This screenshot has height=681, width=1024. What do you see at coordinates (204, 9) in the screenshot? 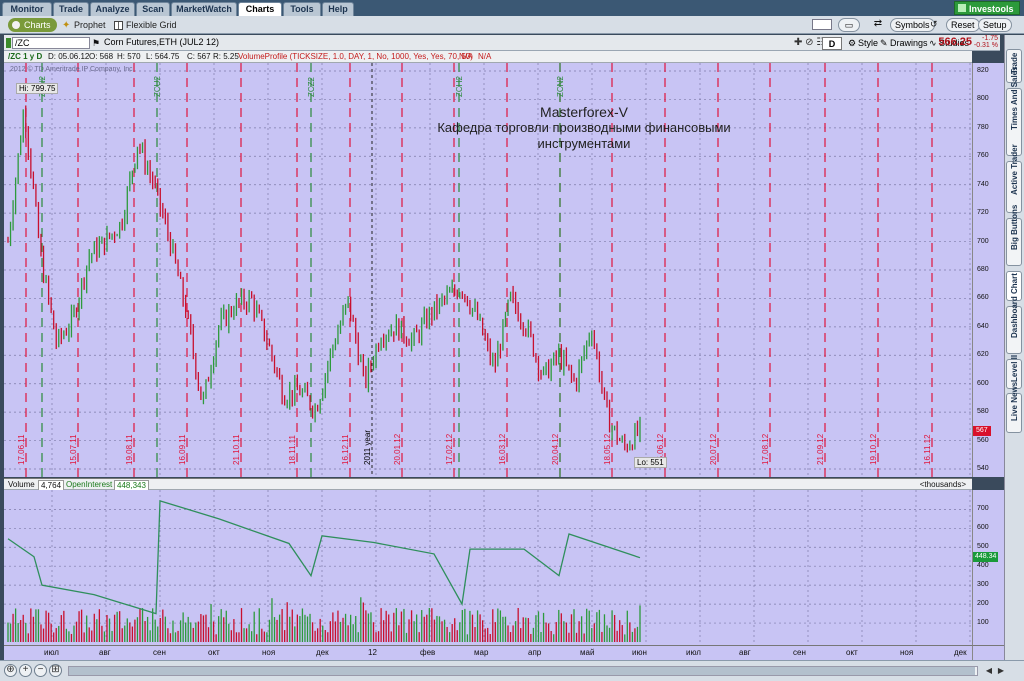
I see `tab-marketwatch: MarketWatch` at bounding box center [204, 9].